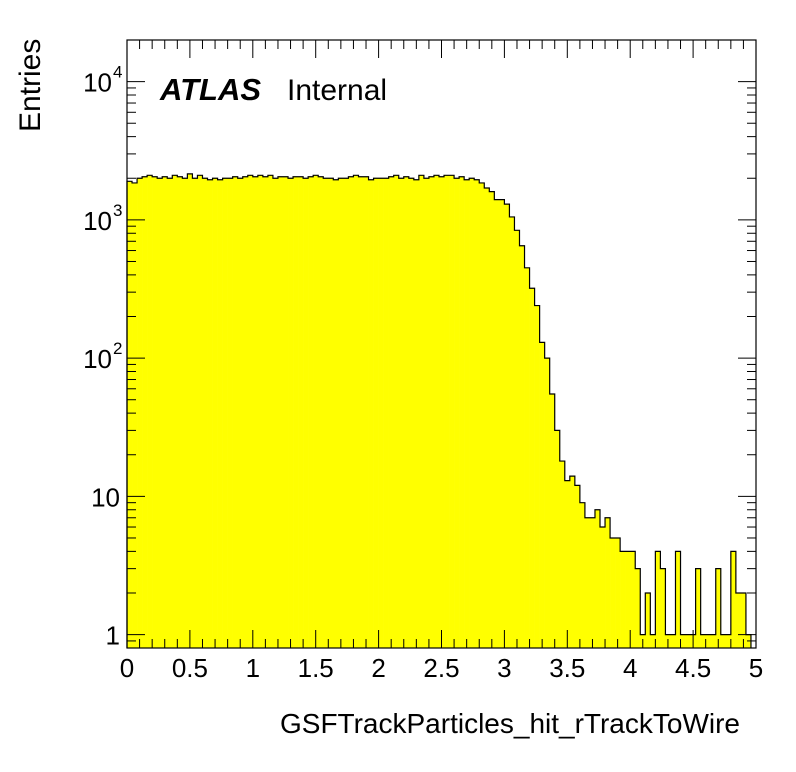 Image resolution: width=796 pixels, height=772 pixels. What do you see at coordinates (504, 668) in the screenshot?
I see `x-tick-label: 3` at bounding box center [504, 668].